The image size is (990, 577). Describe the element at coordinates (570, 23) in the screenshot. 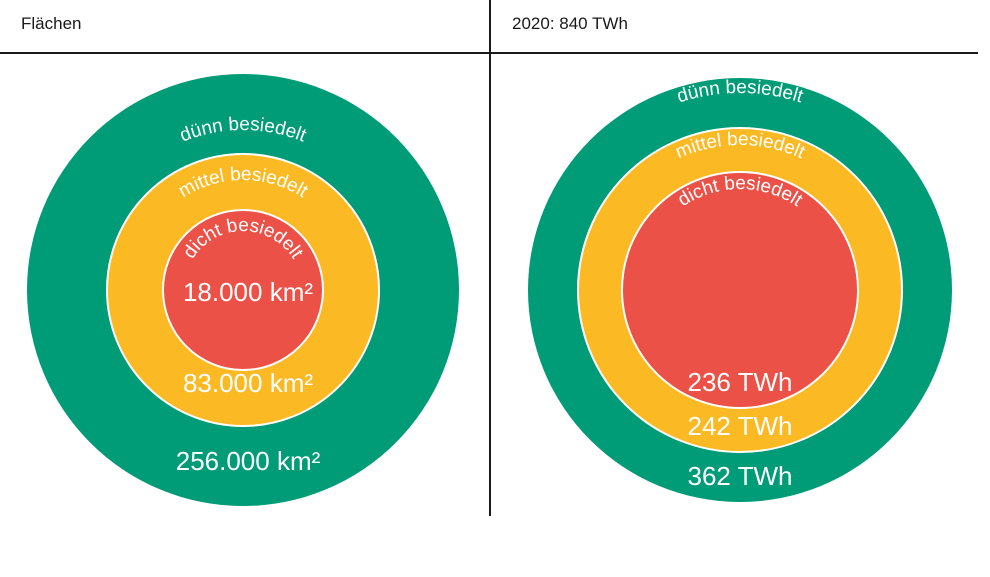

I see `panel-title-energy: 2020: 840 TWh` at that location.